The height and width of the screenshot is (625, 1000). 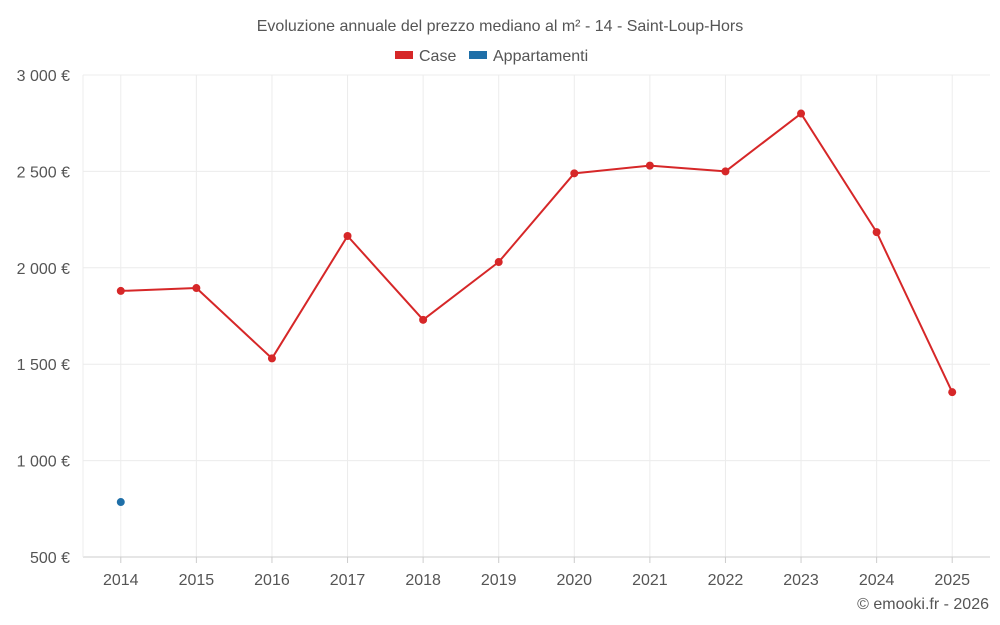 I want to click on x-tick-label: 2018, so click(x=423, y=580).